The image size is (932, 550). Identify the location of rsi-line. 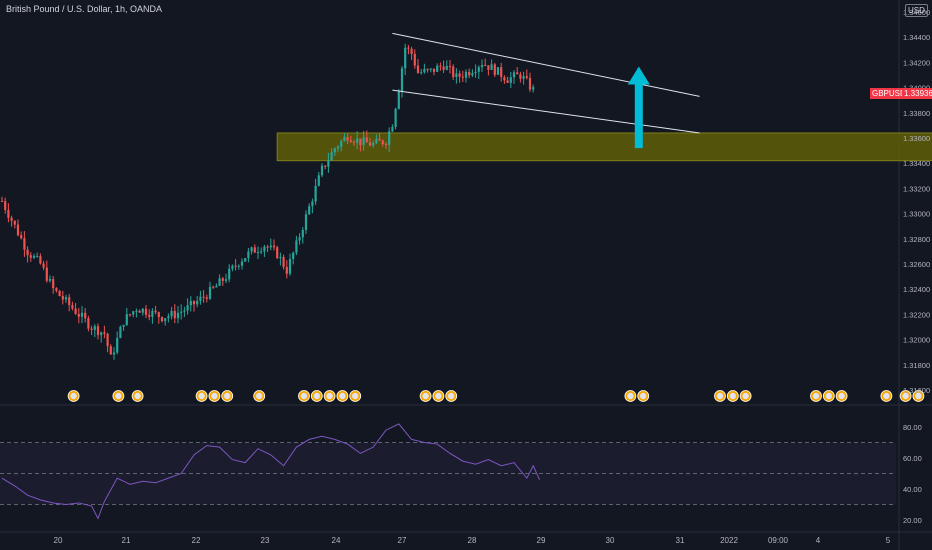
(271, 471).